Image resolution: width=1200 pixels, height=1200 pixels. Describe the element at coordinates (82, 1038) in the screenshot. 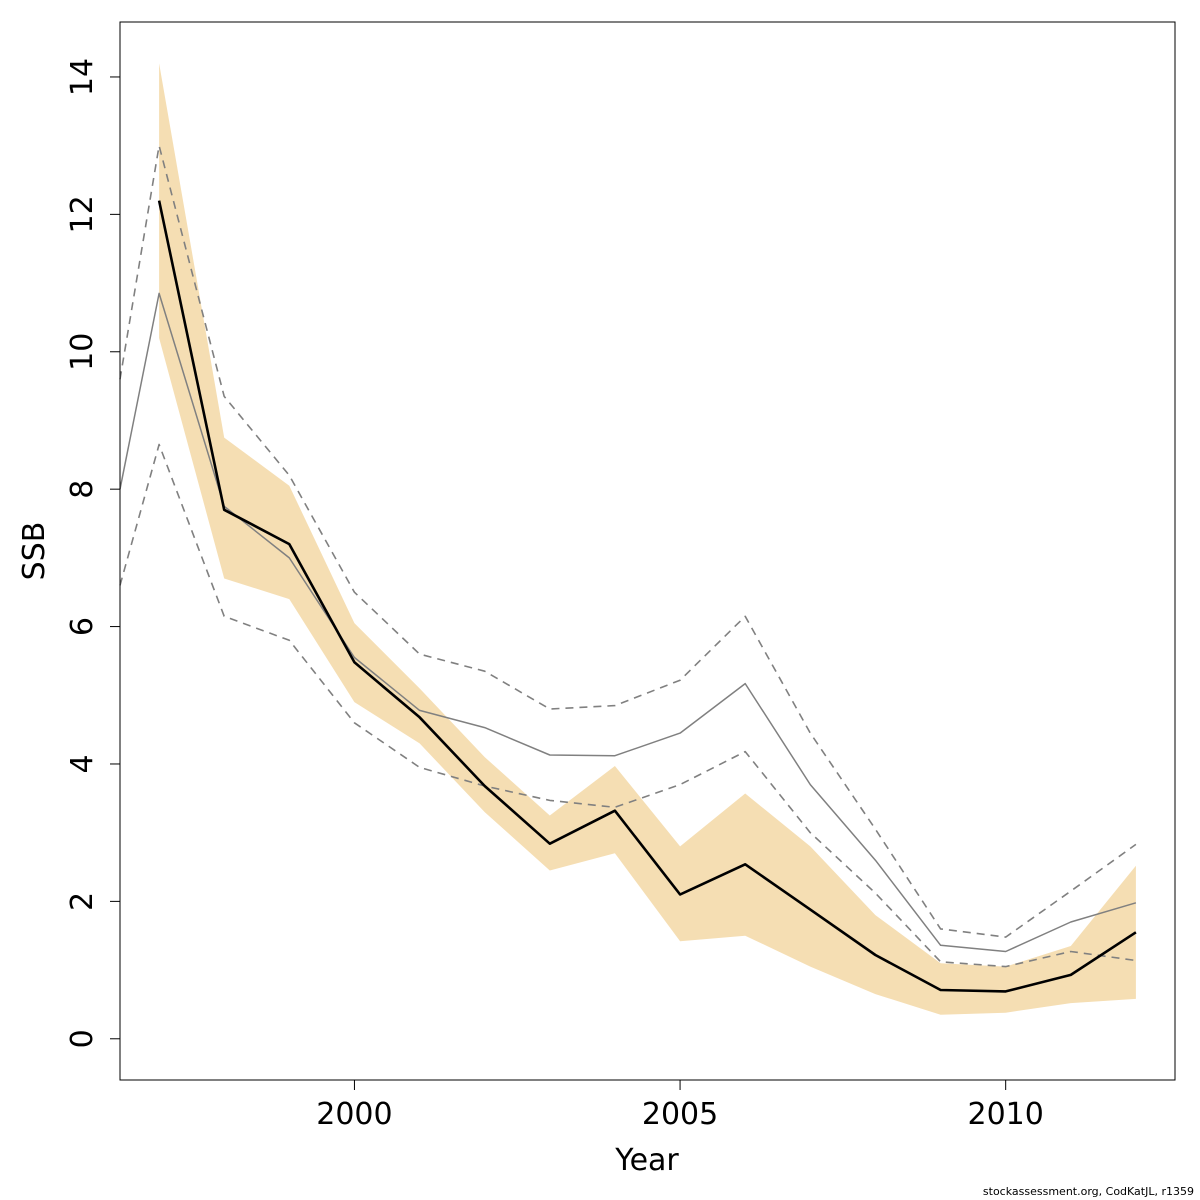

I see `y-tick-label: 0` at that location.